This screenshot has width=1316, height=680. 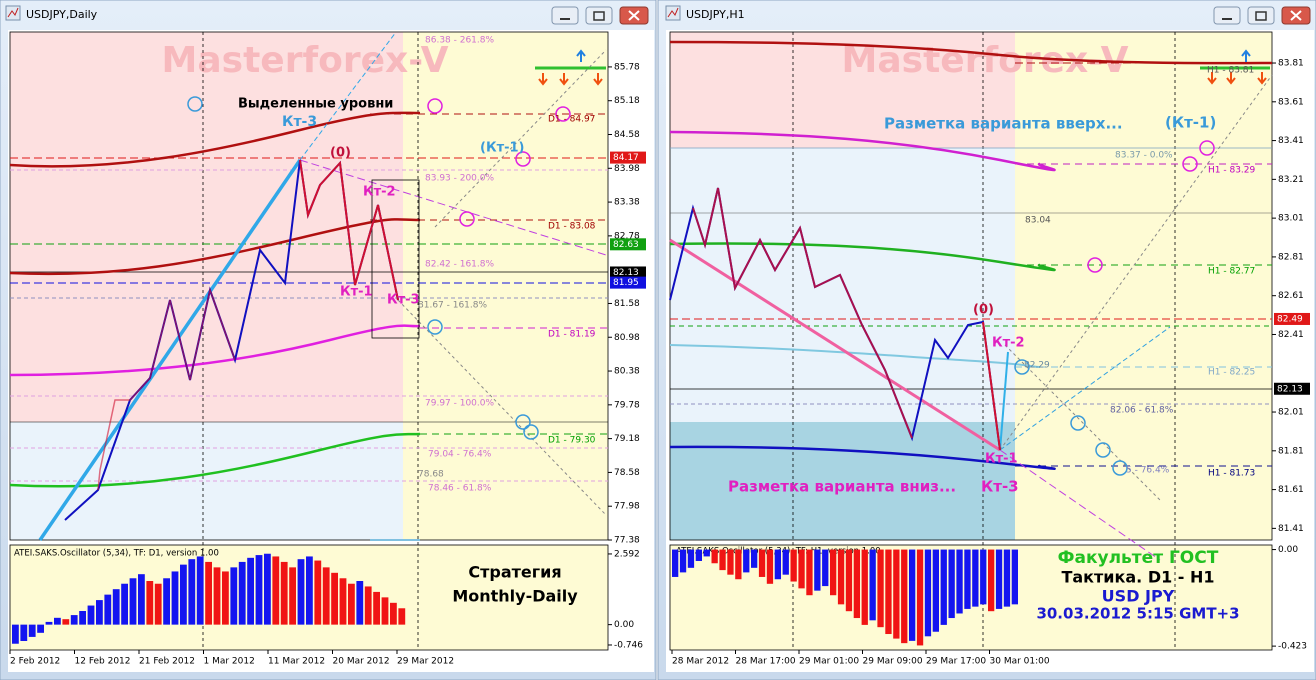 I want to click on annotation: Кт-1, so click(x=356, y=292).